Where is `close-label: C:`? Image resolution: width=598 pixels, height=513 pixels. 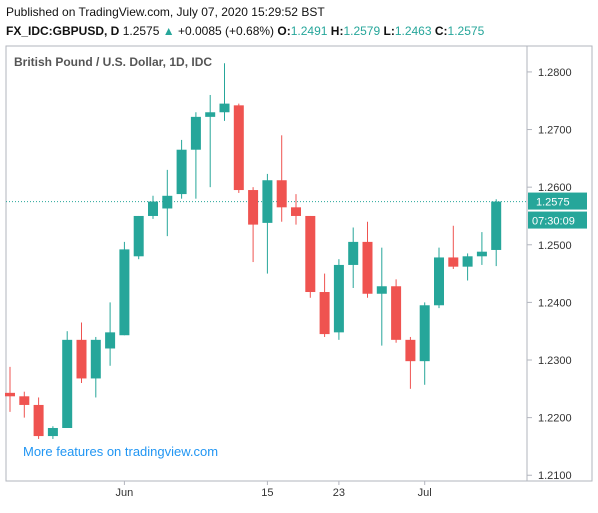 close-label: C: is located at coordinates (441, 31).